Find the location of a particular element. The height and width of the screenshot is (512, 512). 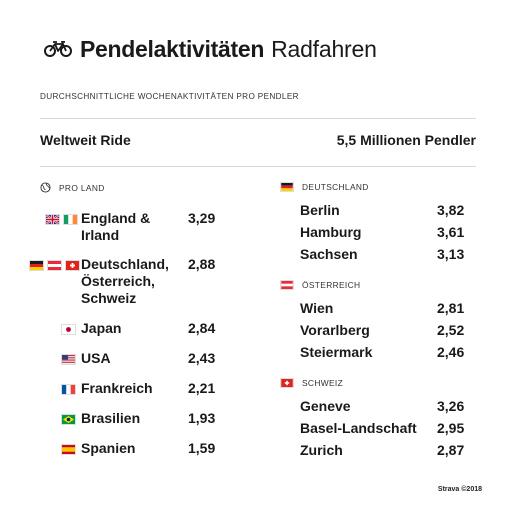

section-heading-label: PRO LAND is located at coordinates (82, 187).